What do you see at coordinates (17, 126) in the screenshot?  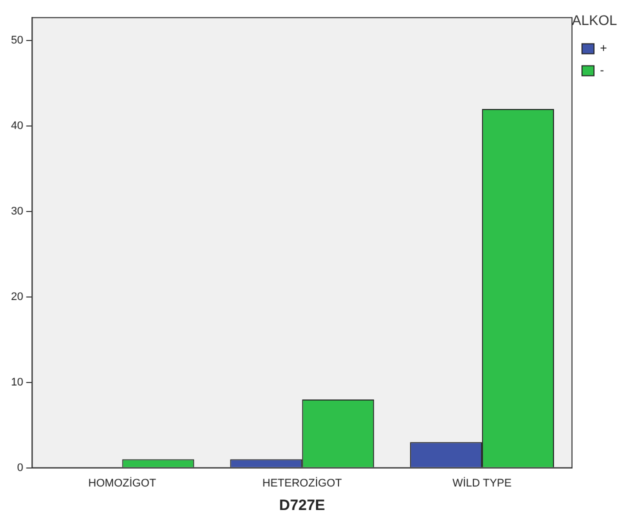 I see `y-tick-label: 40` at bounding box center [17, 126].